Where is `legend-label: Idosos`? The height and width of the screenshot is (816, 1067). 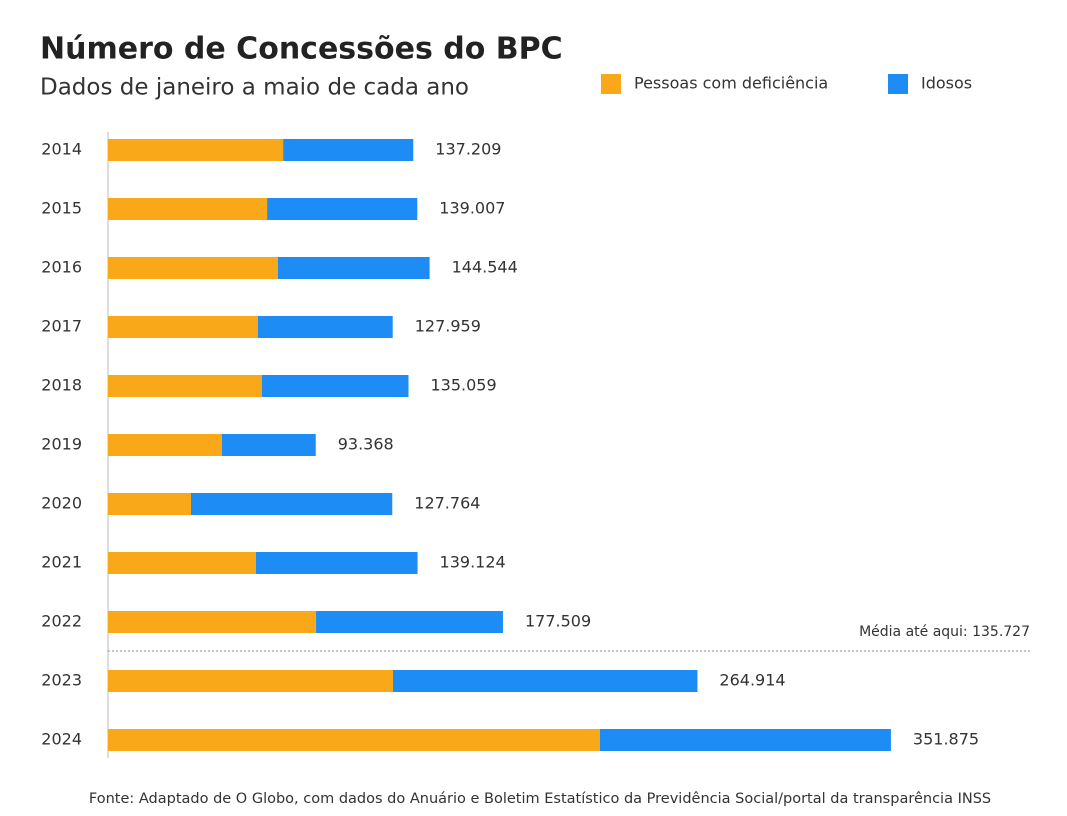
legend-label: Idosos is located at coordinates (946, 83).